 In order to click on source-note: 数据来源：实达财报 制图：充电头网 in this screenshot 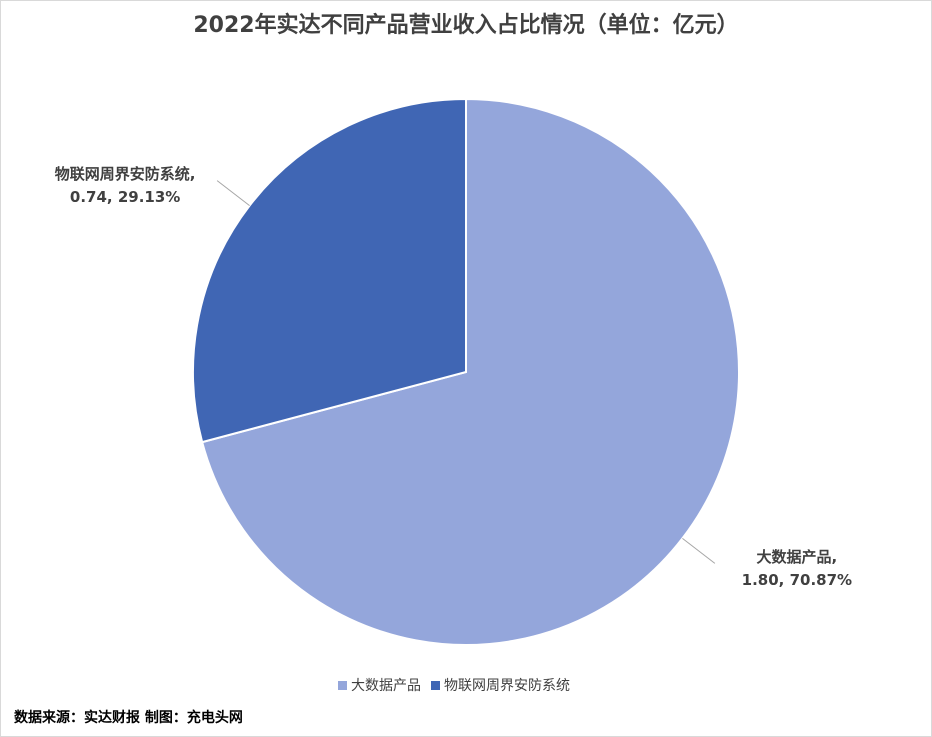, I will do `click(128, 717)`.